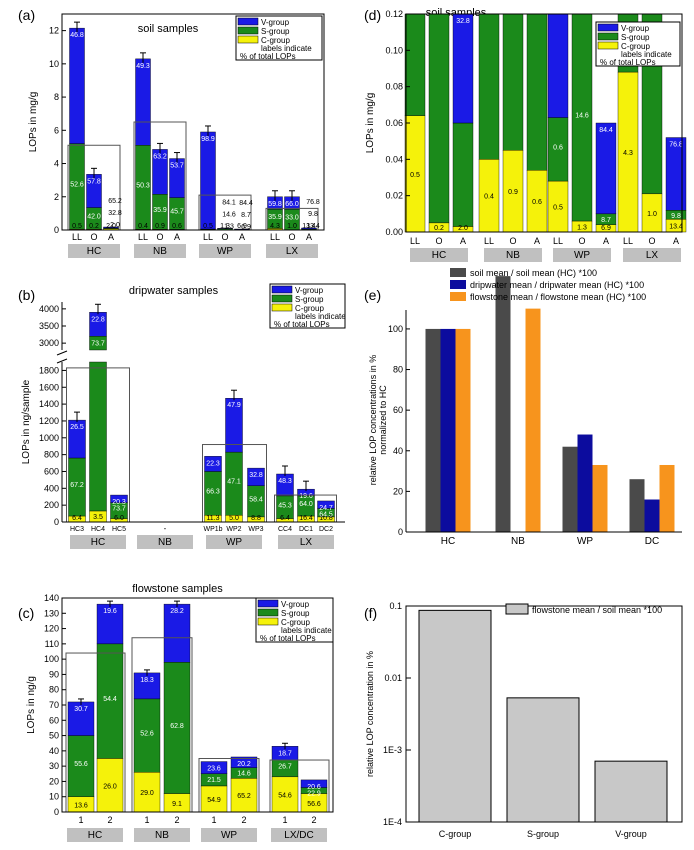 The height and width of the screenshot is (850, 694). Describe the element at coordinates (285, 518) in the screenshot. I see `panel-b-label-C: 6.4` at that location.